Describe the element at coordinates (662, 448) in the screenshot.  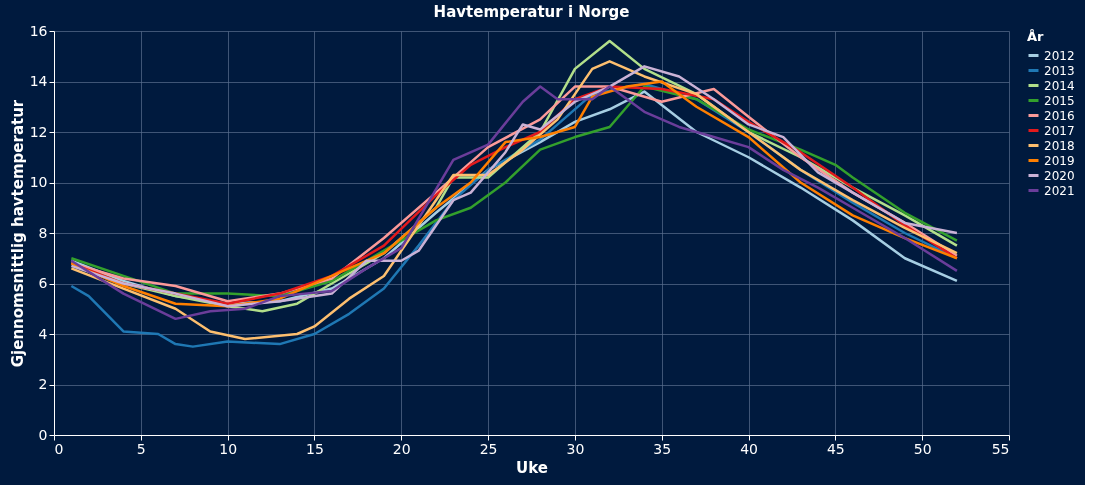
I see `x-tick-label: 35` at that location.